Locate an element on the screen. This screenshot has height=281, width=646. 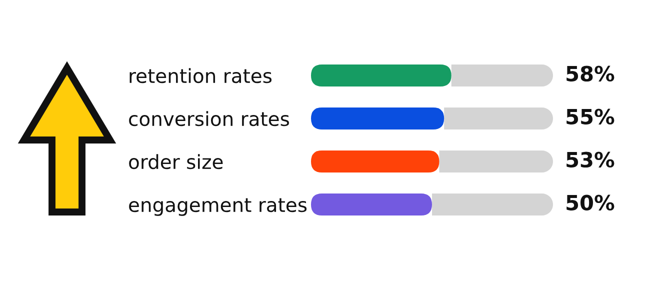
data-label: 58% is located at coordinates (590, 74).